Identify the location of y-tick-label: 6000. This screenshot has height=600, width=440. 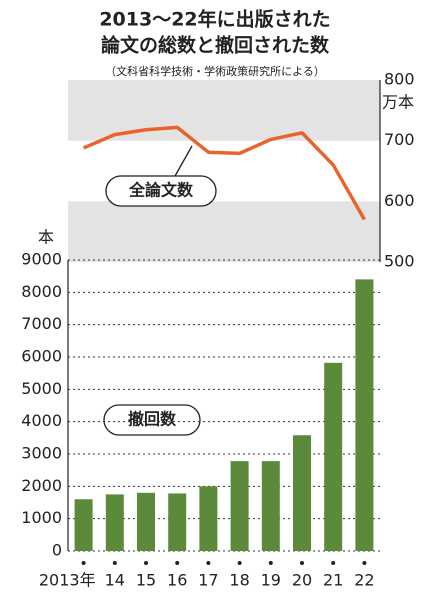
(41, 356).